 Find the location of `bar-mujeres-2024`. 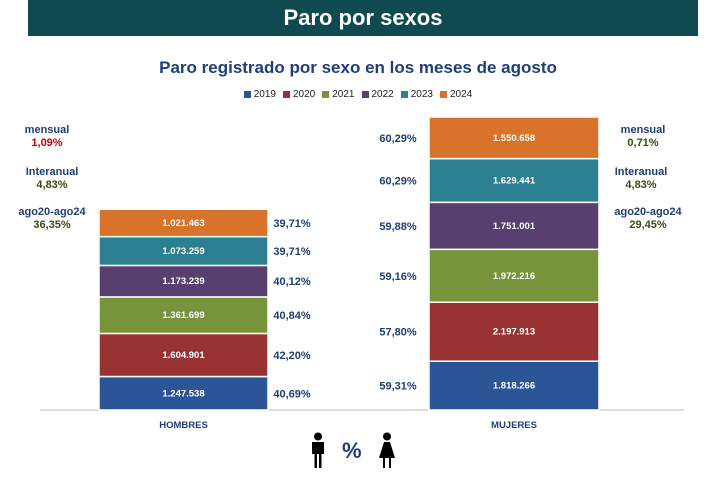

bar-mujeres-2024 is located at coordinates (514, 138).